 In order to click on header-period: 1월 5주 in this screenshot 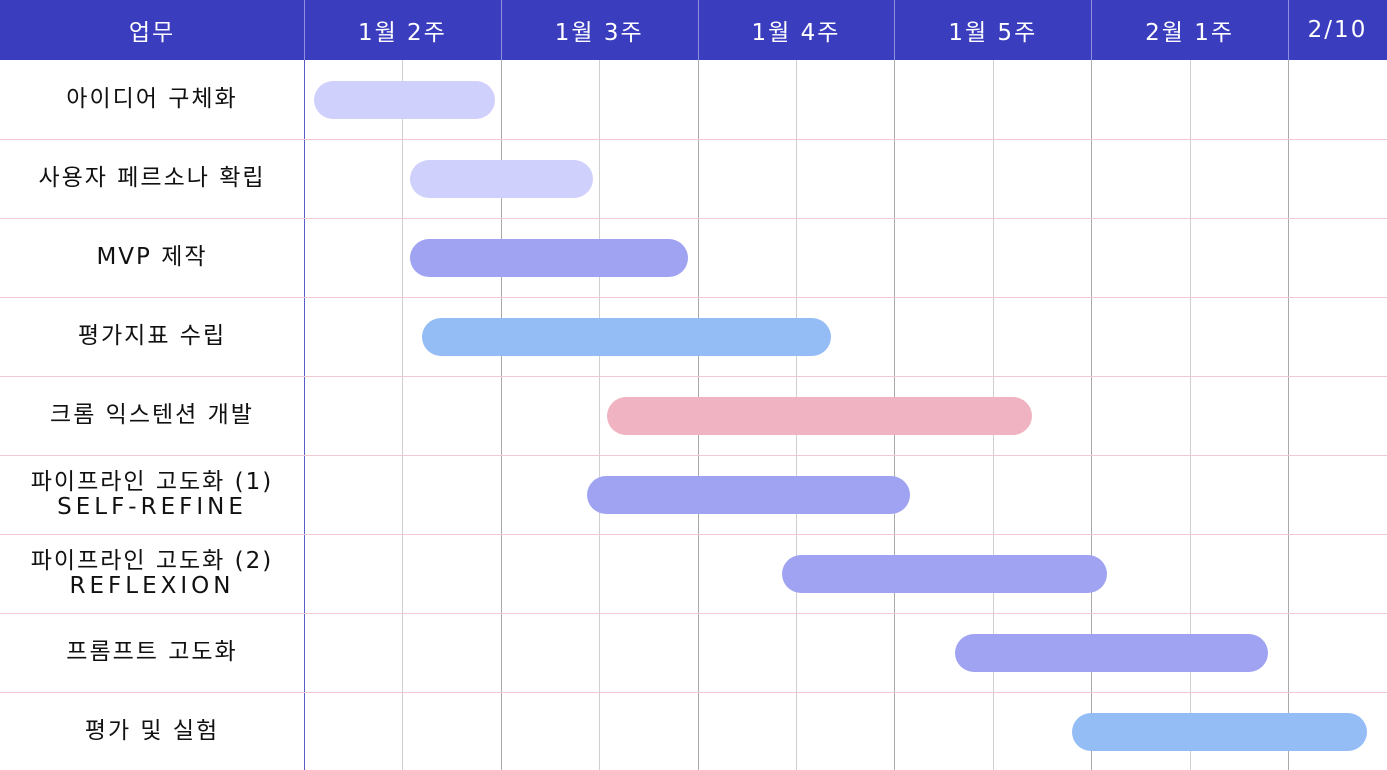, I will do `click(993, 33)`.